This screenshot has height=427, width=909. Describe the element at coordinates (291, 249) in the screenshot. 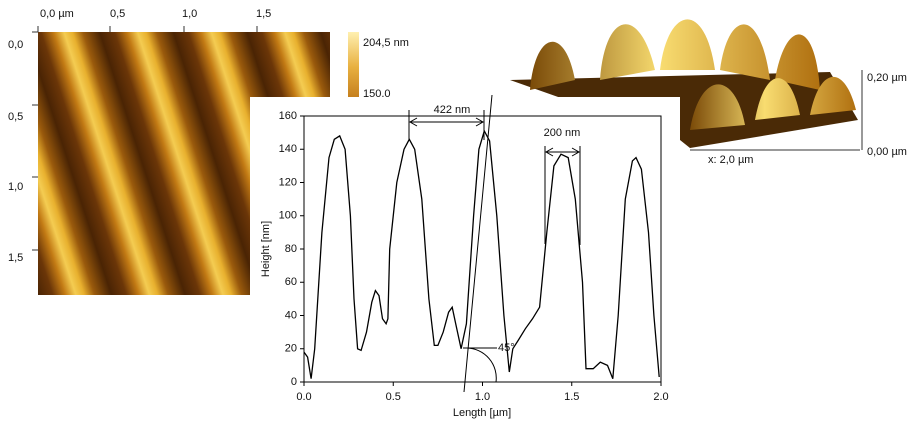

I see `y-tick-label: 80` at that location.